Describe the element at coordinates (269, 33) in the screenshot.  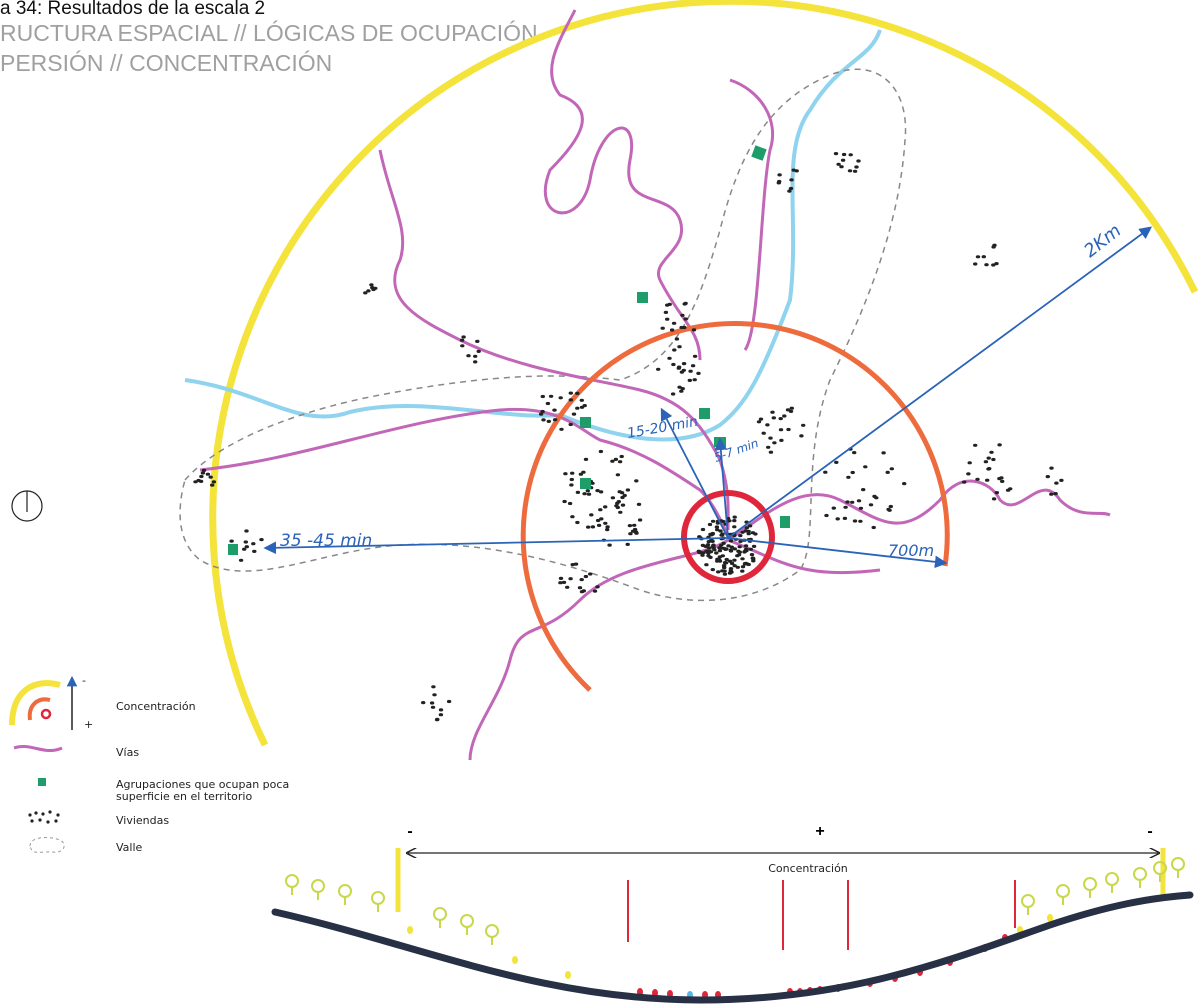
I see `title-line: RUCTURA ESPACIAL // LÓGICAS DE OCUPACIÓN` at that location.